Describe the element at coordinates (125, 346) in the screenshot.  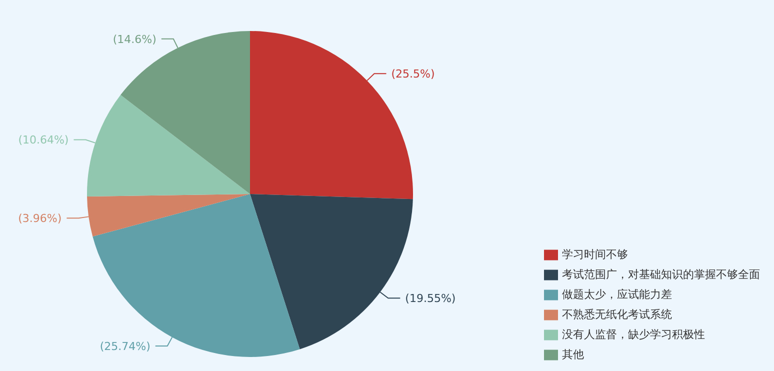
I see `data-label: (25.74%)` at that location.